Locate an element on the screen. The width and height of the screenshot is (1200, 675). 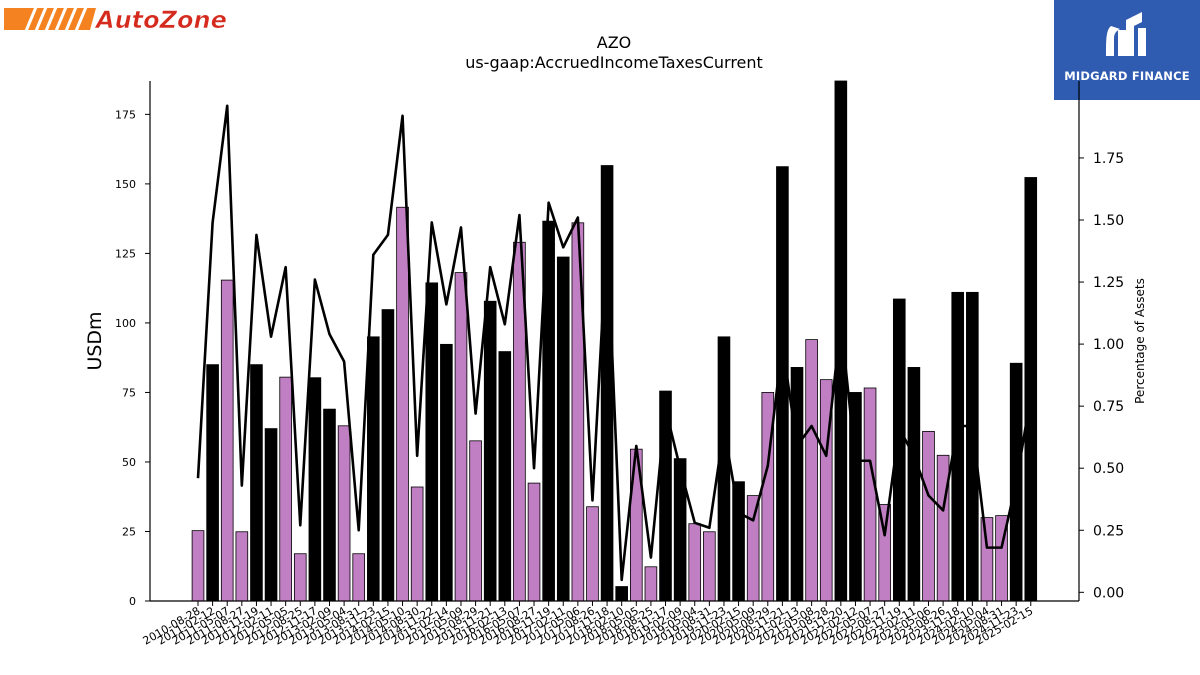
autozone-logo-text: AutoZone is located at coordinates (160, 20).